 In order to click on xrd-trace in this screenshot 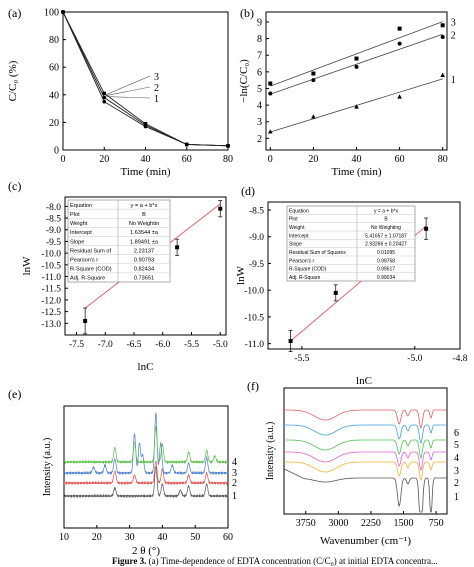, I will do `click(146, 482)`.